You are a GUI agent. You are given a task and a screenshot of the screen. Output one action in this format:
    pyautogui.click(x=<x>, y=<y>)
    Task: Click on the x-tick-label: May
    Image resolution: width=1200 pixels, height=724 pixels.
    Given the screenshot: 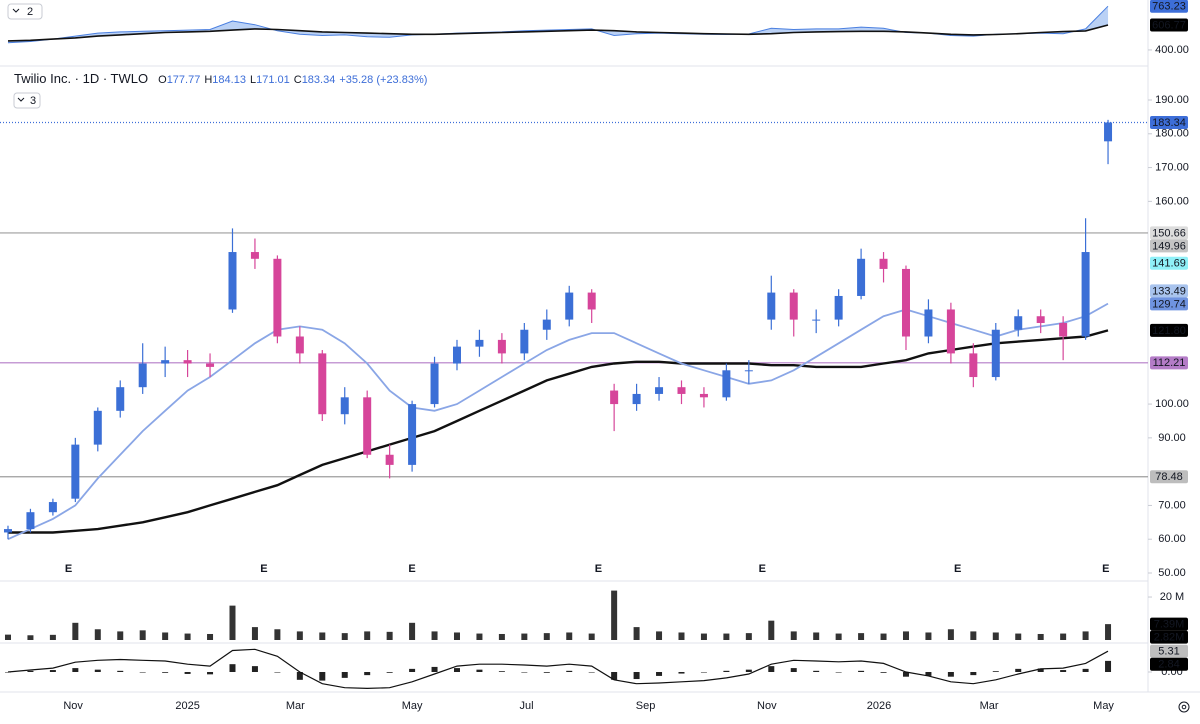 What is the action you would take?
    pyautogui.click(x=1103, y=706)
    